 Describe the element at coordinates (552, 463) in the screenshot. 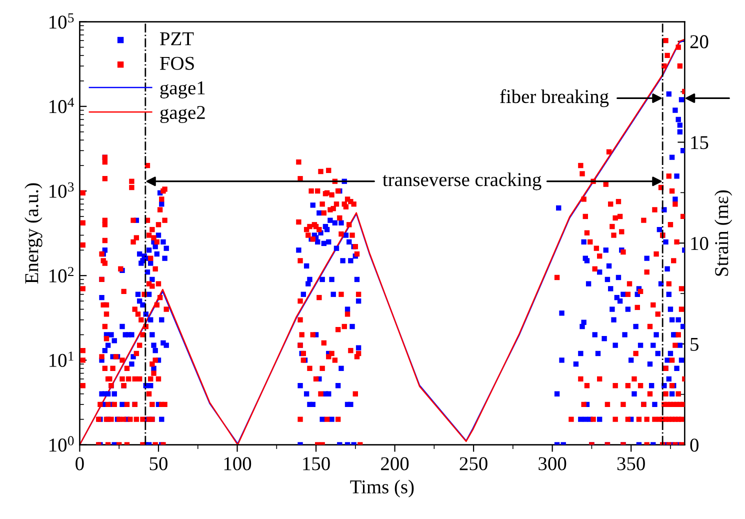

I see `x-tick-label: 300` at that location.